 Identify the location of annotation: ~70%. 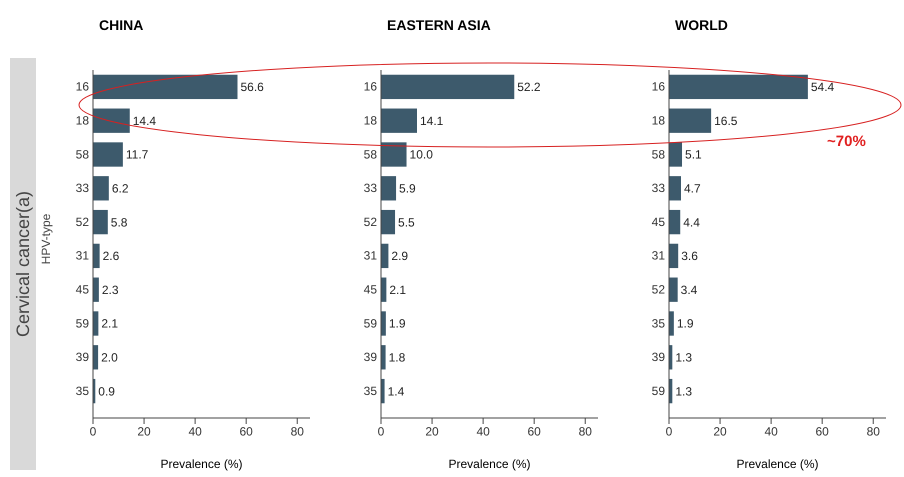
(846, 141).